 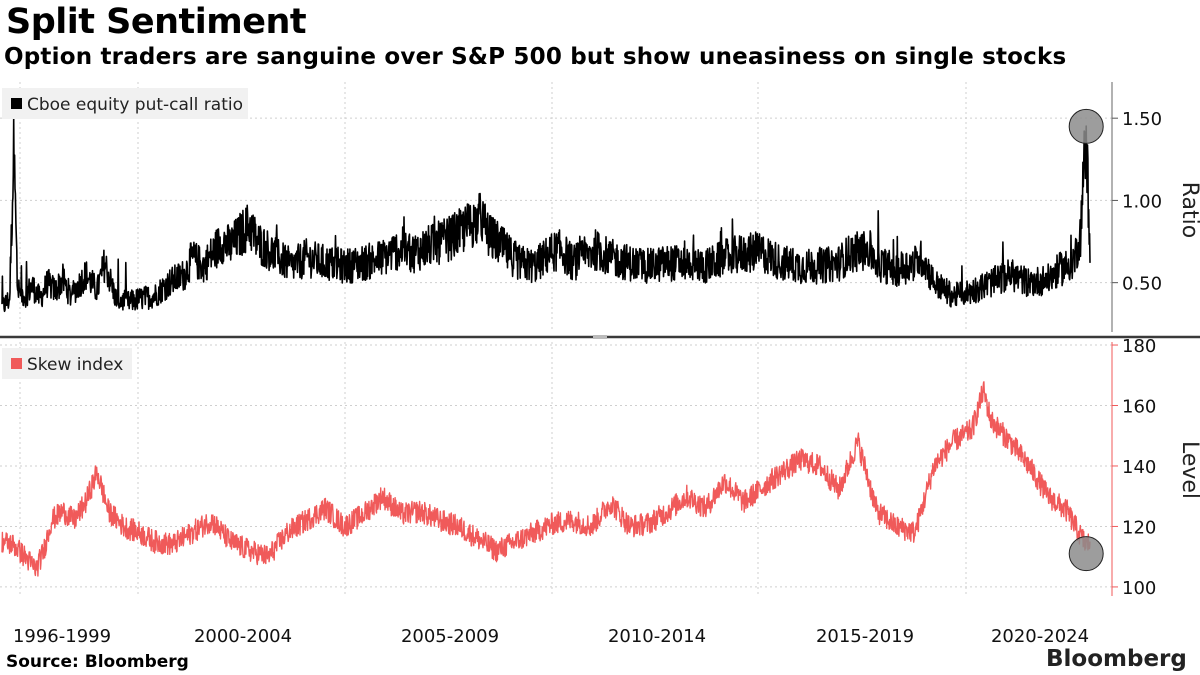 What do you see at coordinates (1142, 284) in the screenshot?
I see `y-tick-label: 0.50` at bounding box center [1142, 284].